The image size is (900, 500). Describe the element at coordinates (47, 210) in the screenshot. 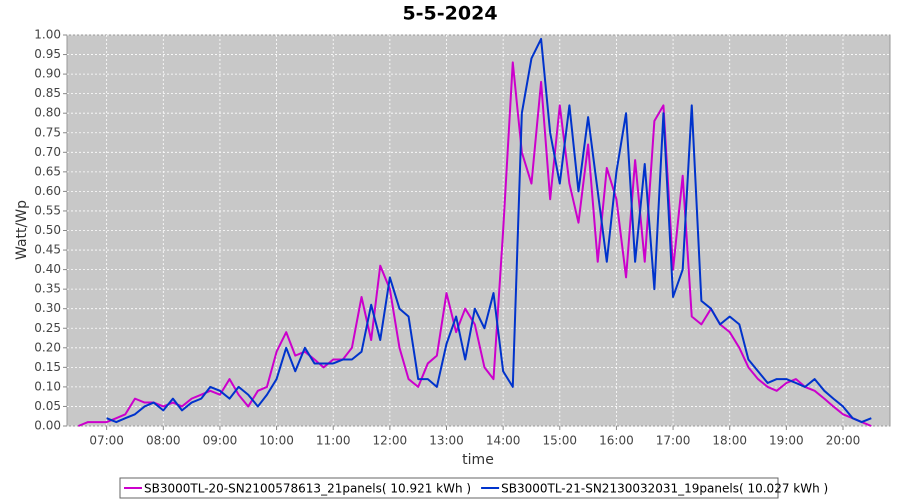

I see `y-tick-label: 0.55` at that location.